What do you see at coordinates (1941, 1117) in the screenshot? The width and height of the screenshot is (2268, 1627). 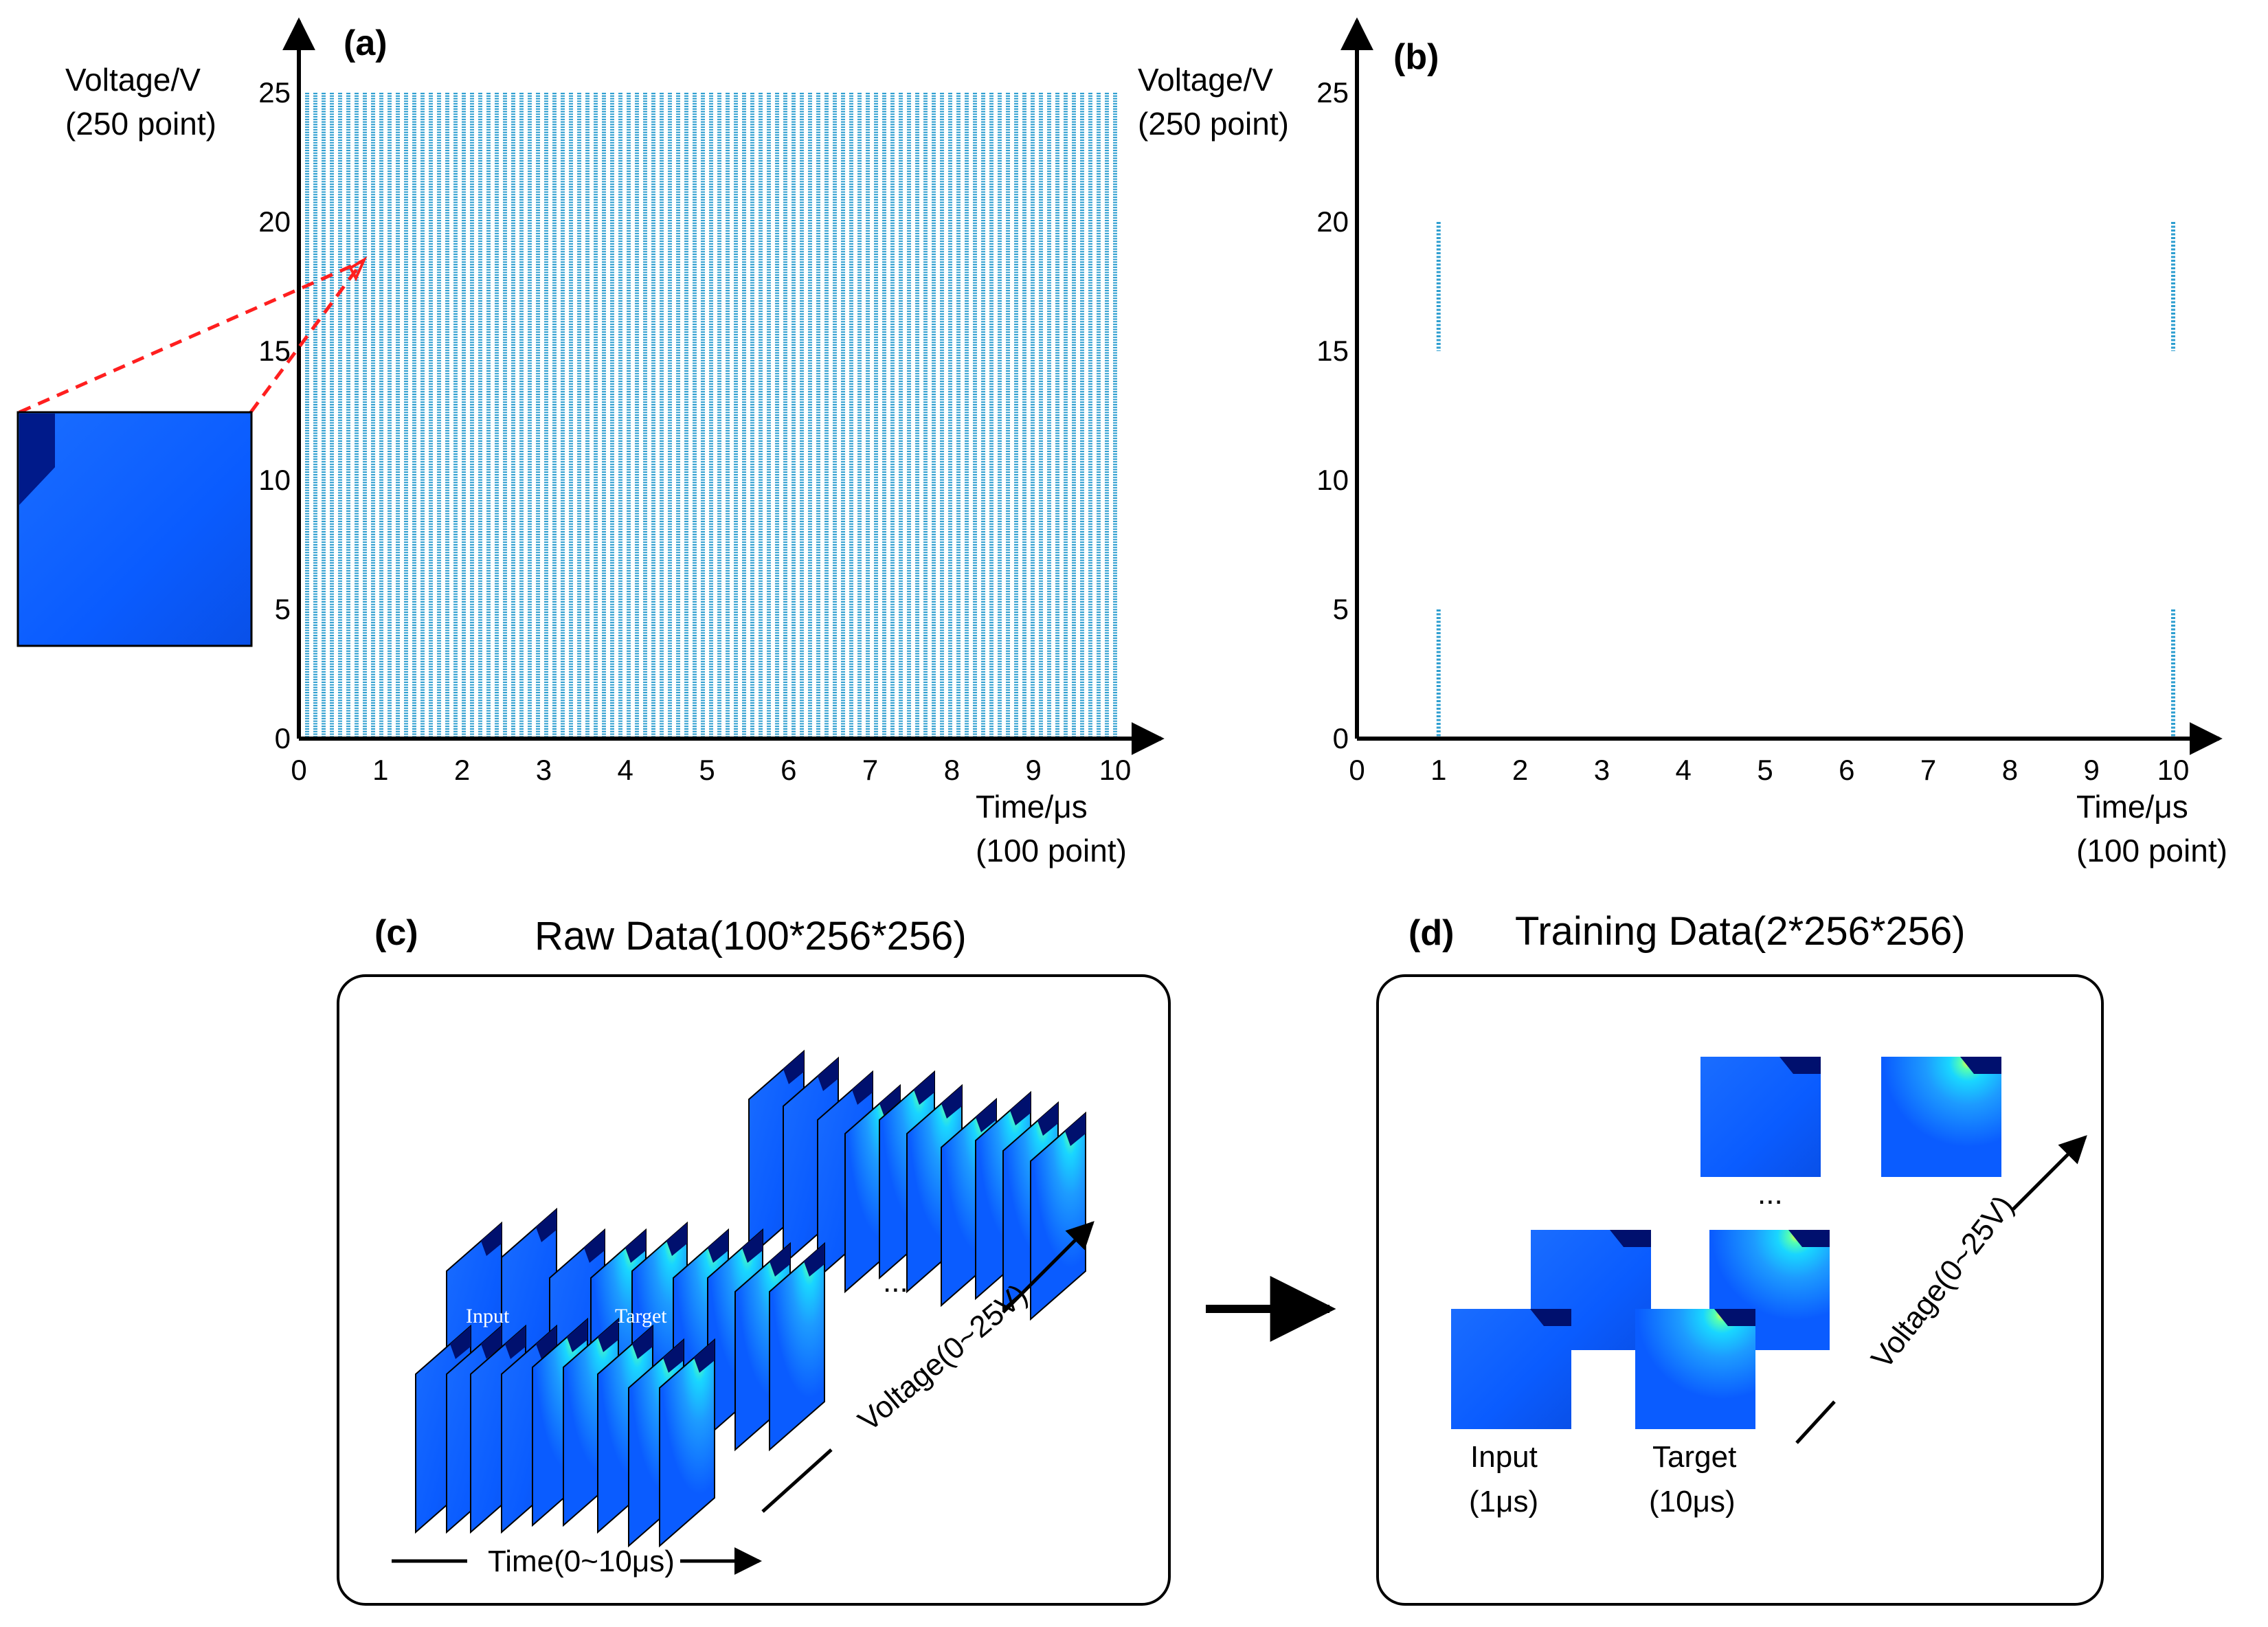 I see `tile-target-top` at bounding box center [1941, 1117].